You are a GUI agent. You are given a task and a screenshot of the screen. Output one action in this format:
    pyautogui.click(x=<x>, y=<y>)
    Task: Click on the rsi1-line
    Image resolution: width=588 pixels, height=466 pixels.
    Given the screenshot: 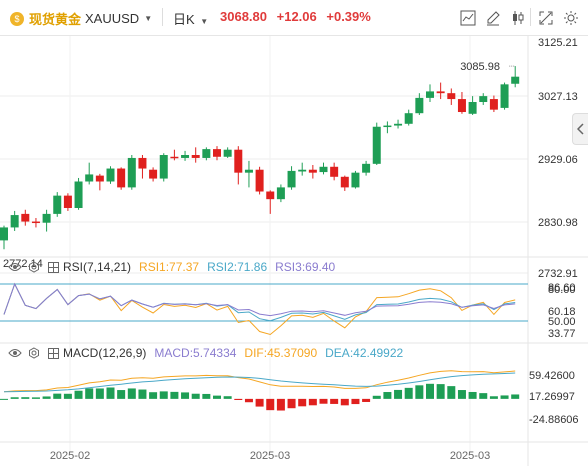 What is the action you would take?
    pyautogui.click(x=259, y=309)
    